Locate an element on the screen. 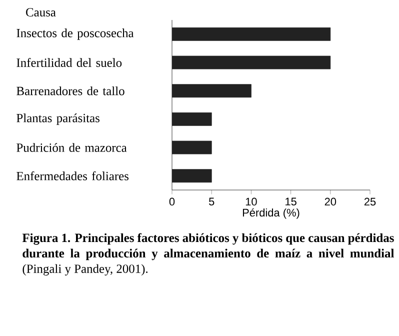  x-tick-label: 20 is located at coordinates (330, 202).